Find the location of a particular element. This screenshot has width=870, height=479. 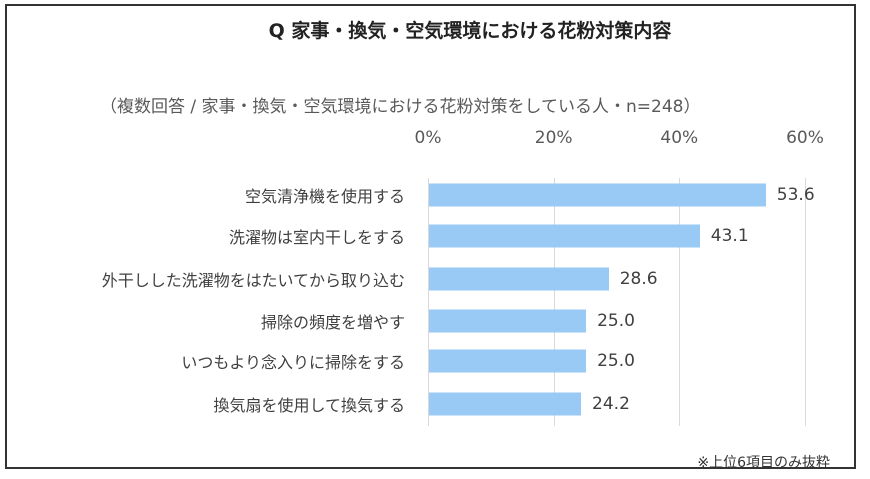

category-label: 掃除の頻度を増やす is located at coordinates (332, 322).